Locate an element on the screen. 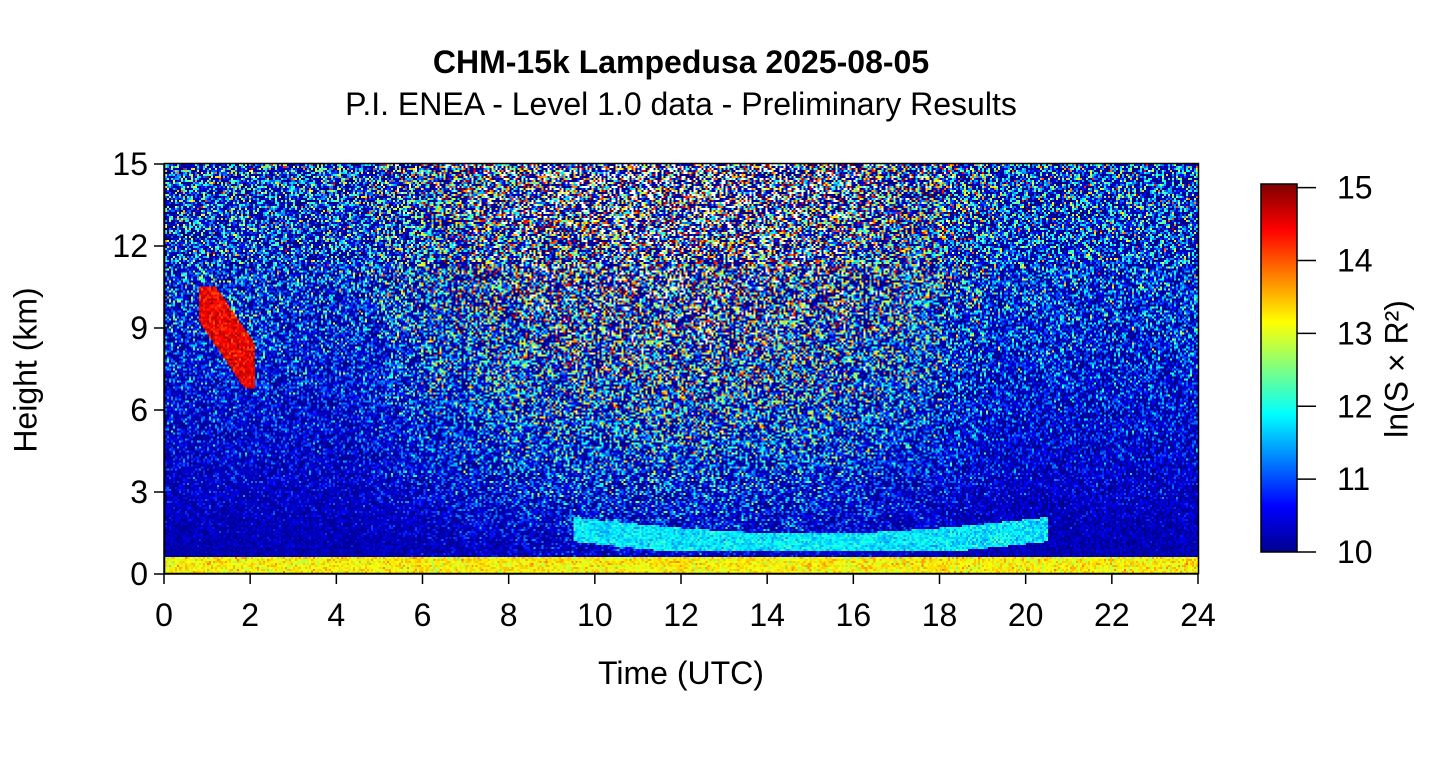 The height and width of the screenshot is (778, 1450). x-tick-label: 14 is located at coordinates (767, 615).